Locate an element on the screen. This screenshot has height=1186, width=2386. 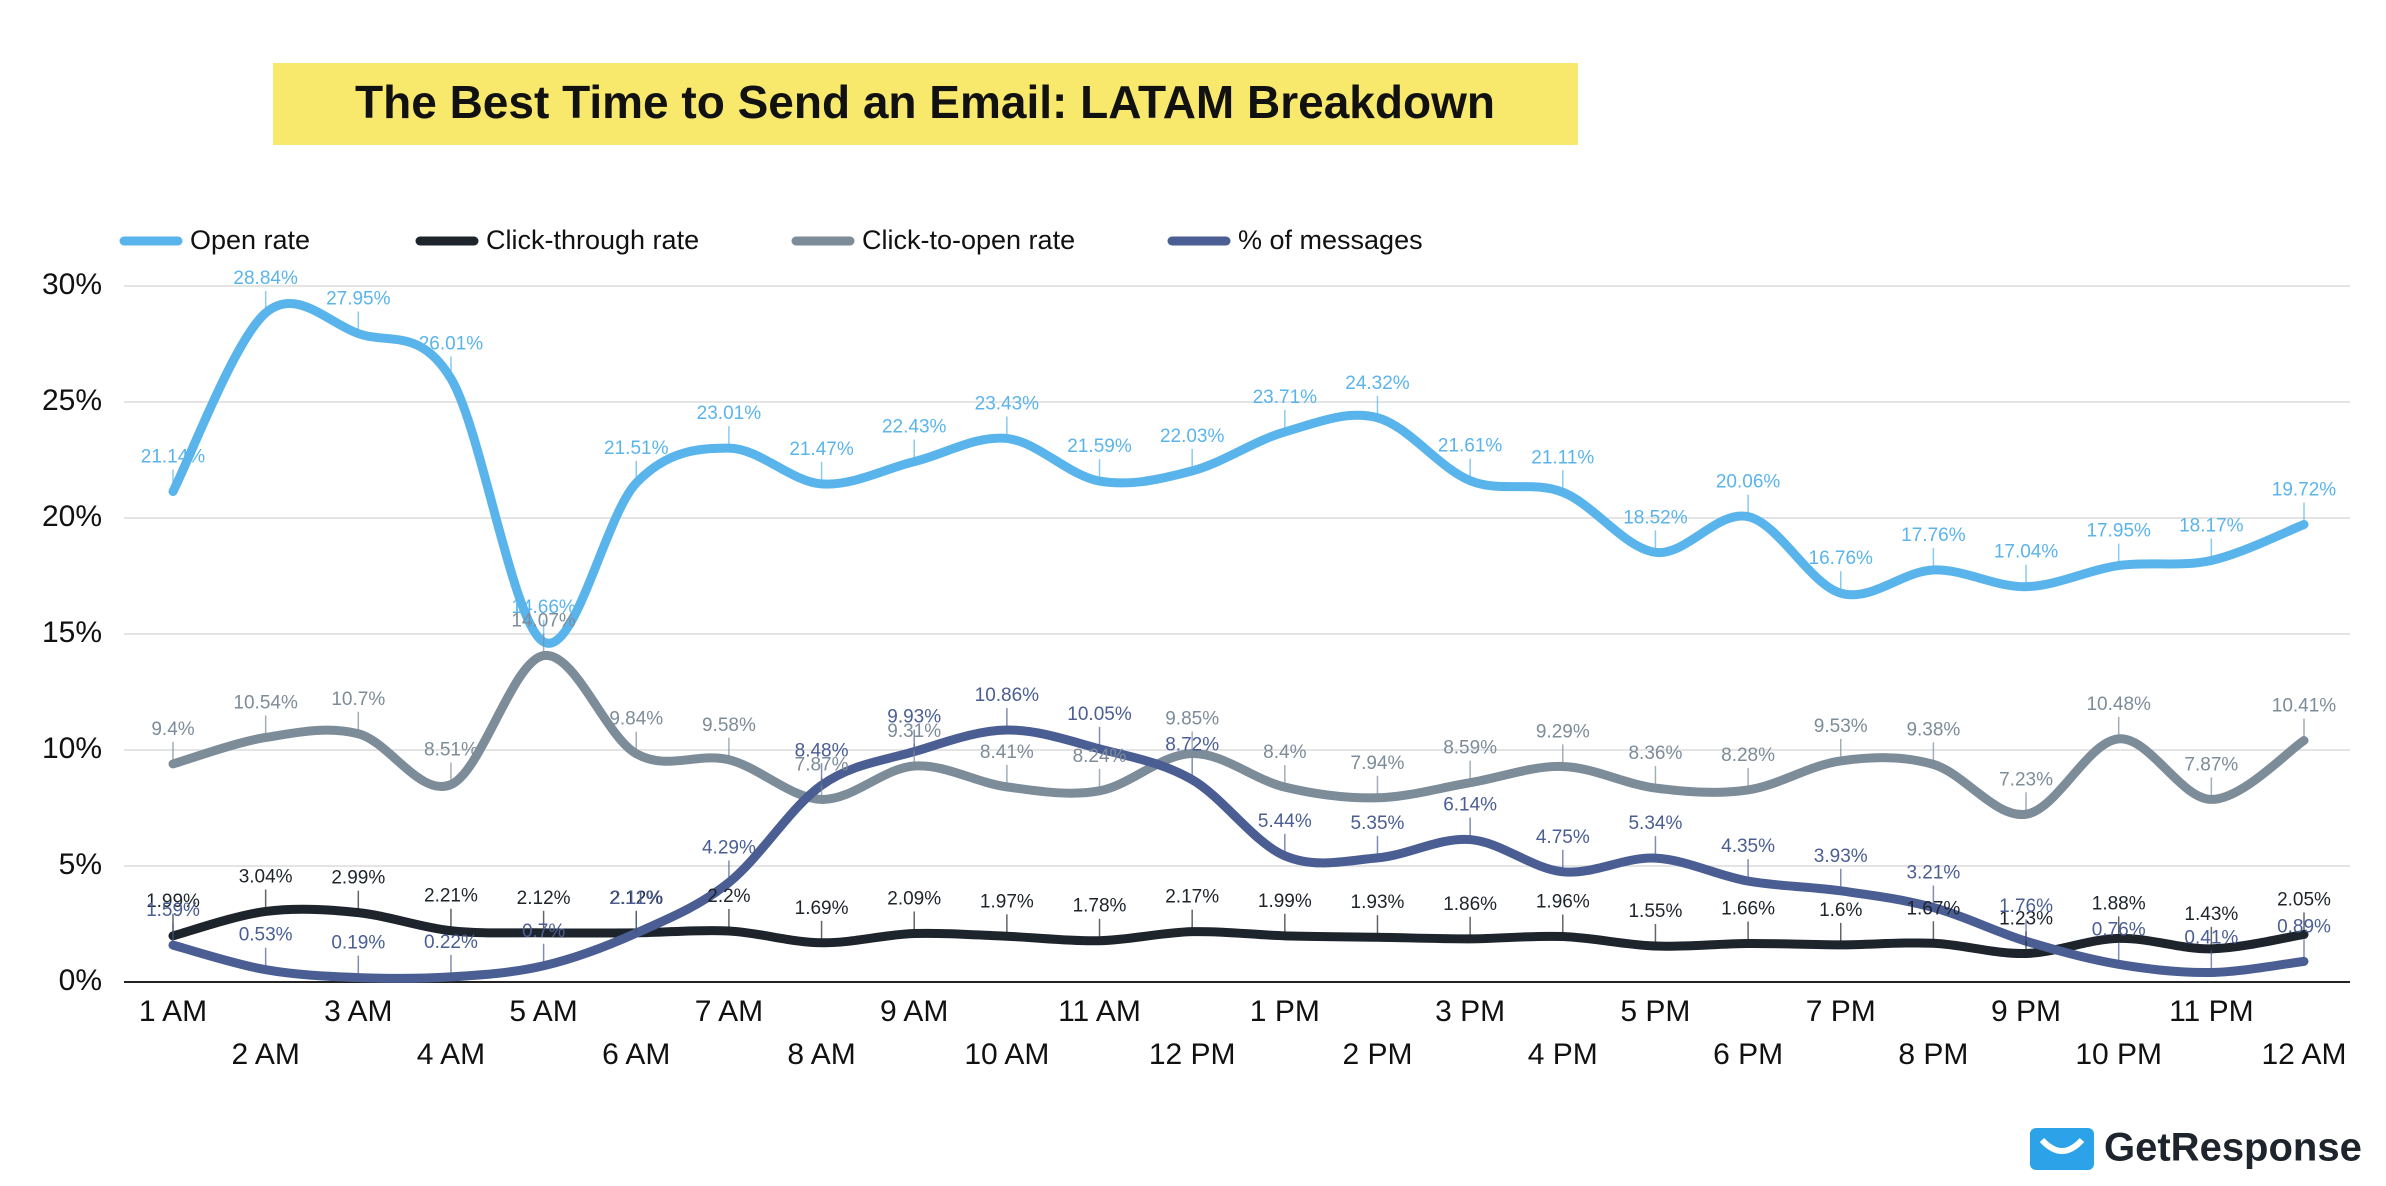
logo: GetResponse is located at coordinates (2196, 1148).